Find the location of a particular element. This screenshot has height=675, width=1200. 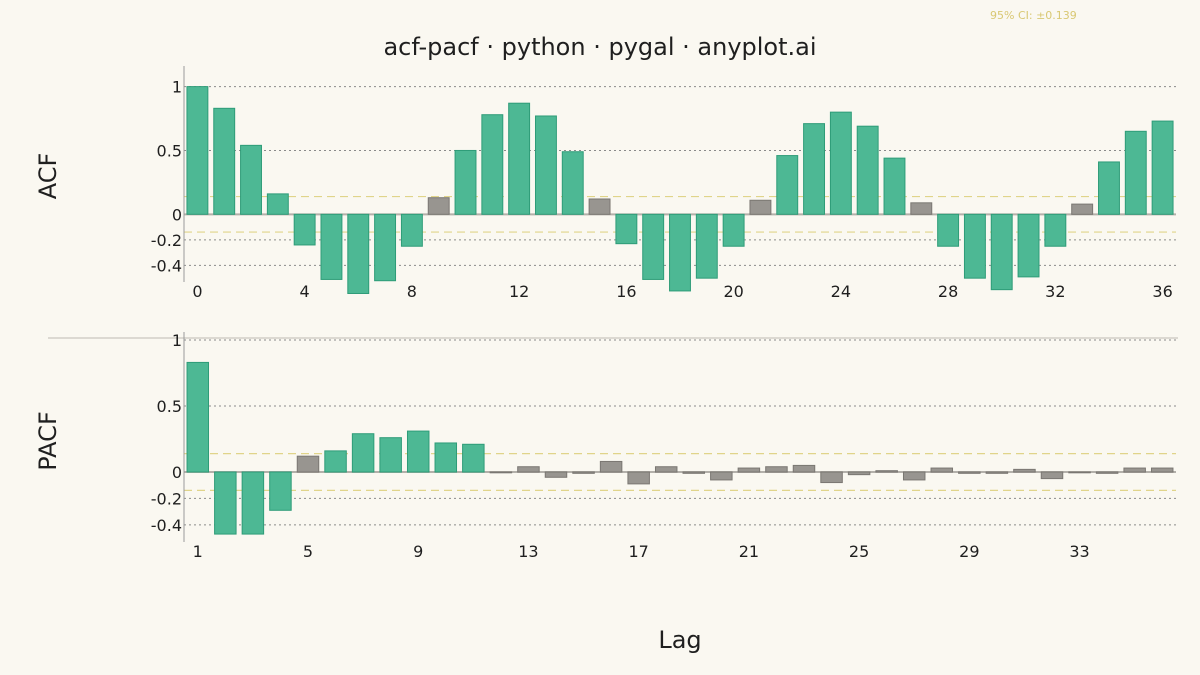

chart-title: acf-pacf · python · pygal · anyplot.ai is located at coordinates (599, 47).